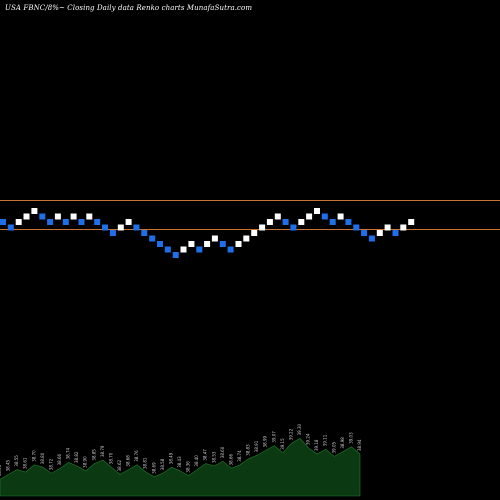 This screenshot has width=500, height=500. What do you see at coordinates (273, 437) in the screenshot?
I see `volume-label: 39.07` at bounding box center [273, 437].